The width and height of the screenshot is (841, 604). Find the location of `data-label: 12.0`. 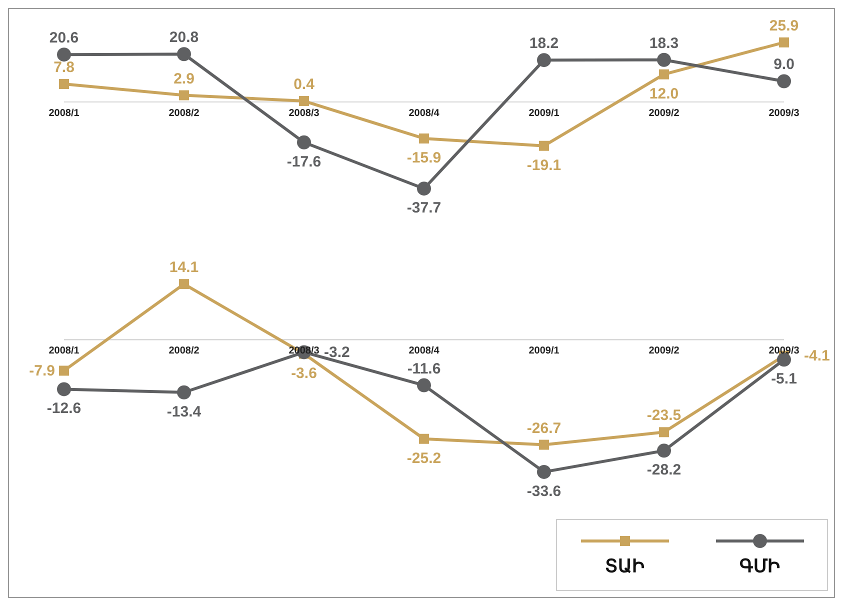

data-label: 12.0 is located at coordinates (664, 93).